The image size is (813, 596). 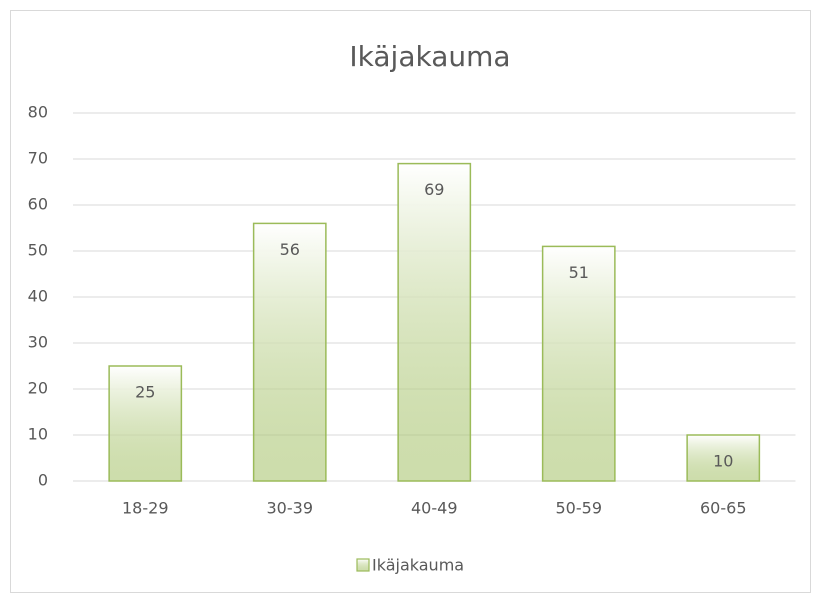 I want to click on data-label: 56, so click(x=290, y=249).